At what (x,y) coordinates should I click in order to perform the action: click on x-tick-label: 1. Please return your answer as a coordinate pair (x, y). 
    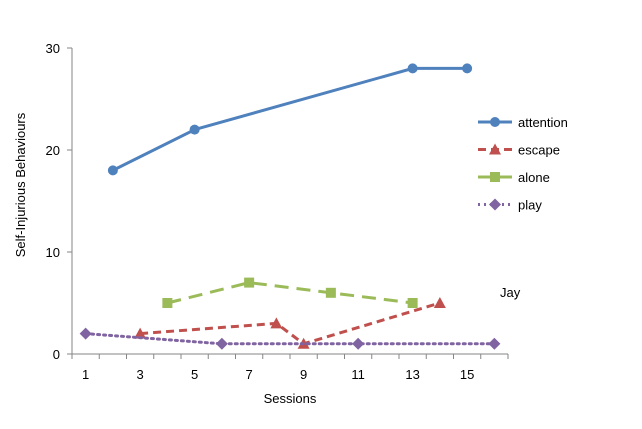
    Looking at the image, I should click on (85, 374).